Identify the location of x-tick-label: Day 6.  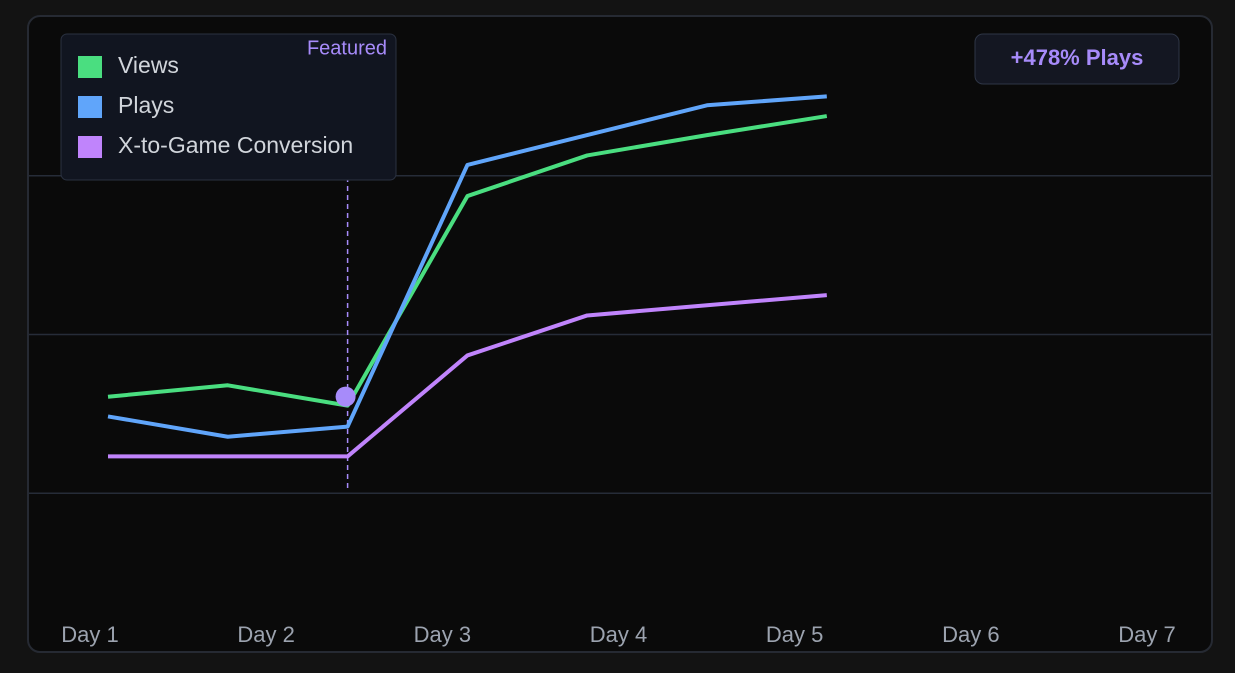
(970, 634).